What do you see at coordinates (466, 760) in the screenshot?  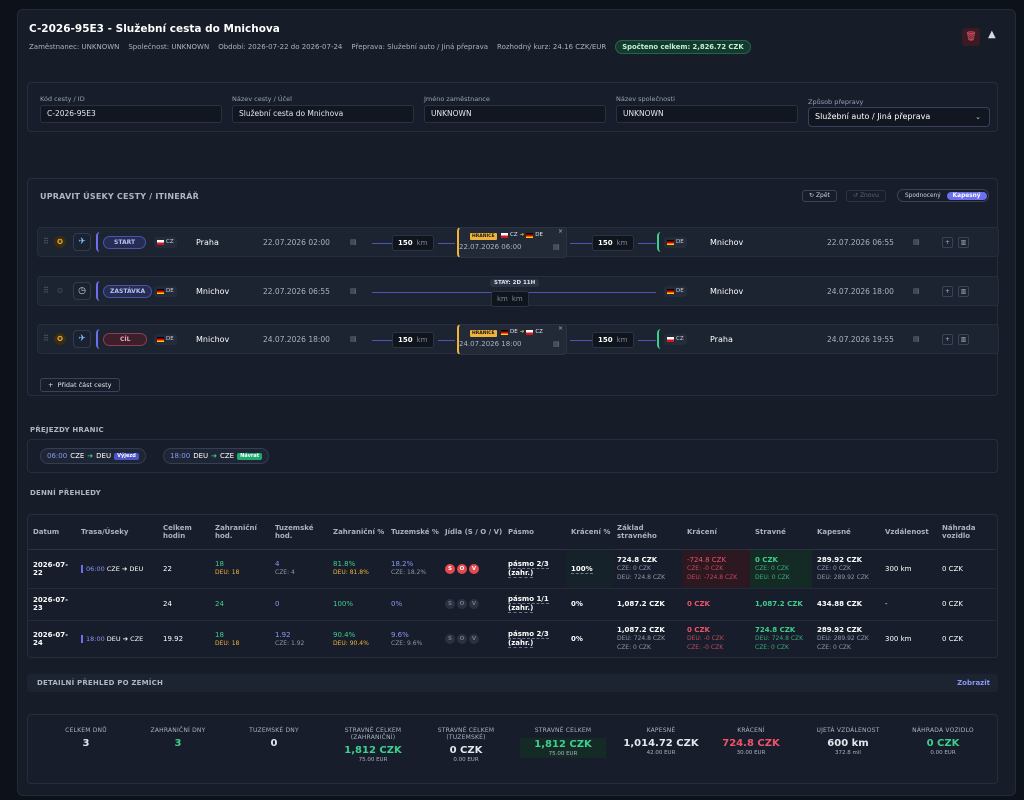 I see `summary-unit: 0.00 EUR` at bounding box center [466, 760].